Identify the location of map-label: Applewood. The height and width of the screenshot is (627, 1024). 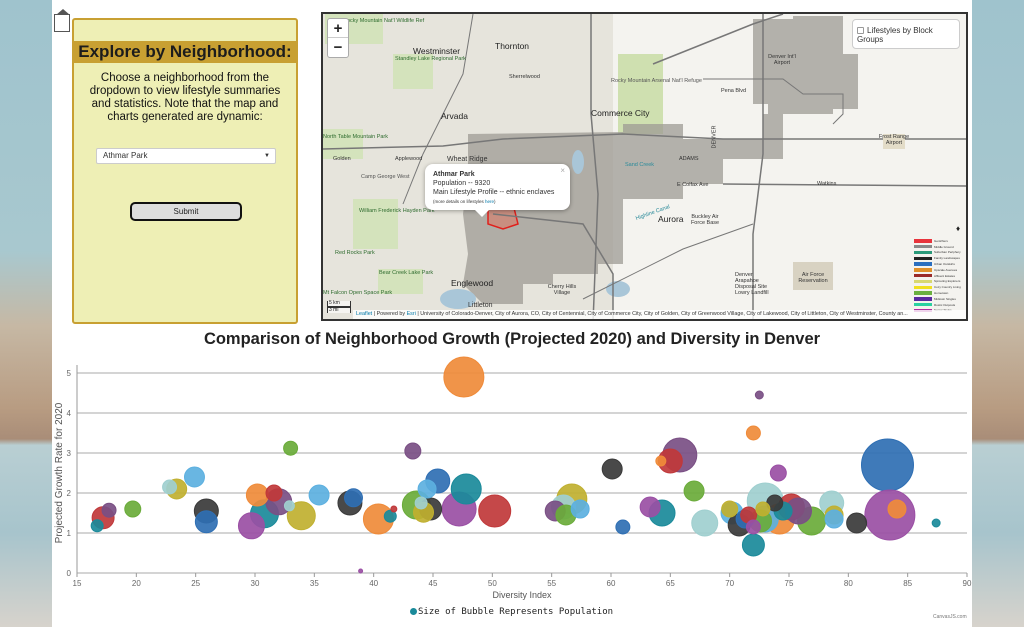
(409, 159).